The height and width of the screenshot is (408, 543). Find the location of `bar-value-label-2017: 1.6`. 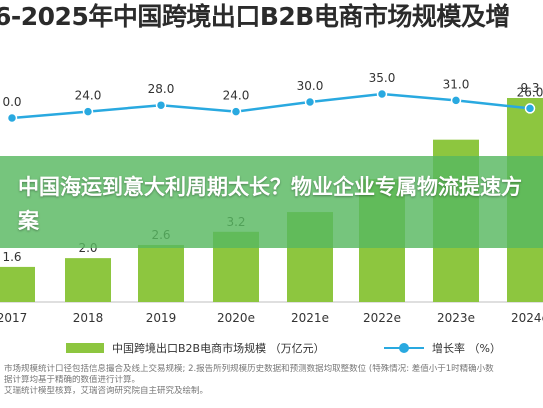

bar-value-label-2017: 1.6 is located at coordinates (11, 257).